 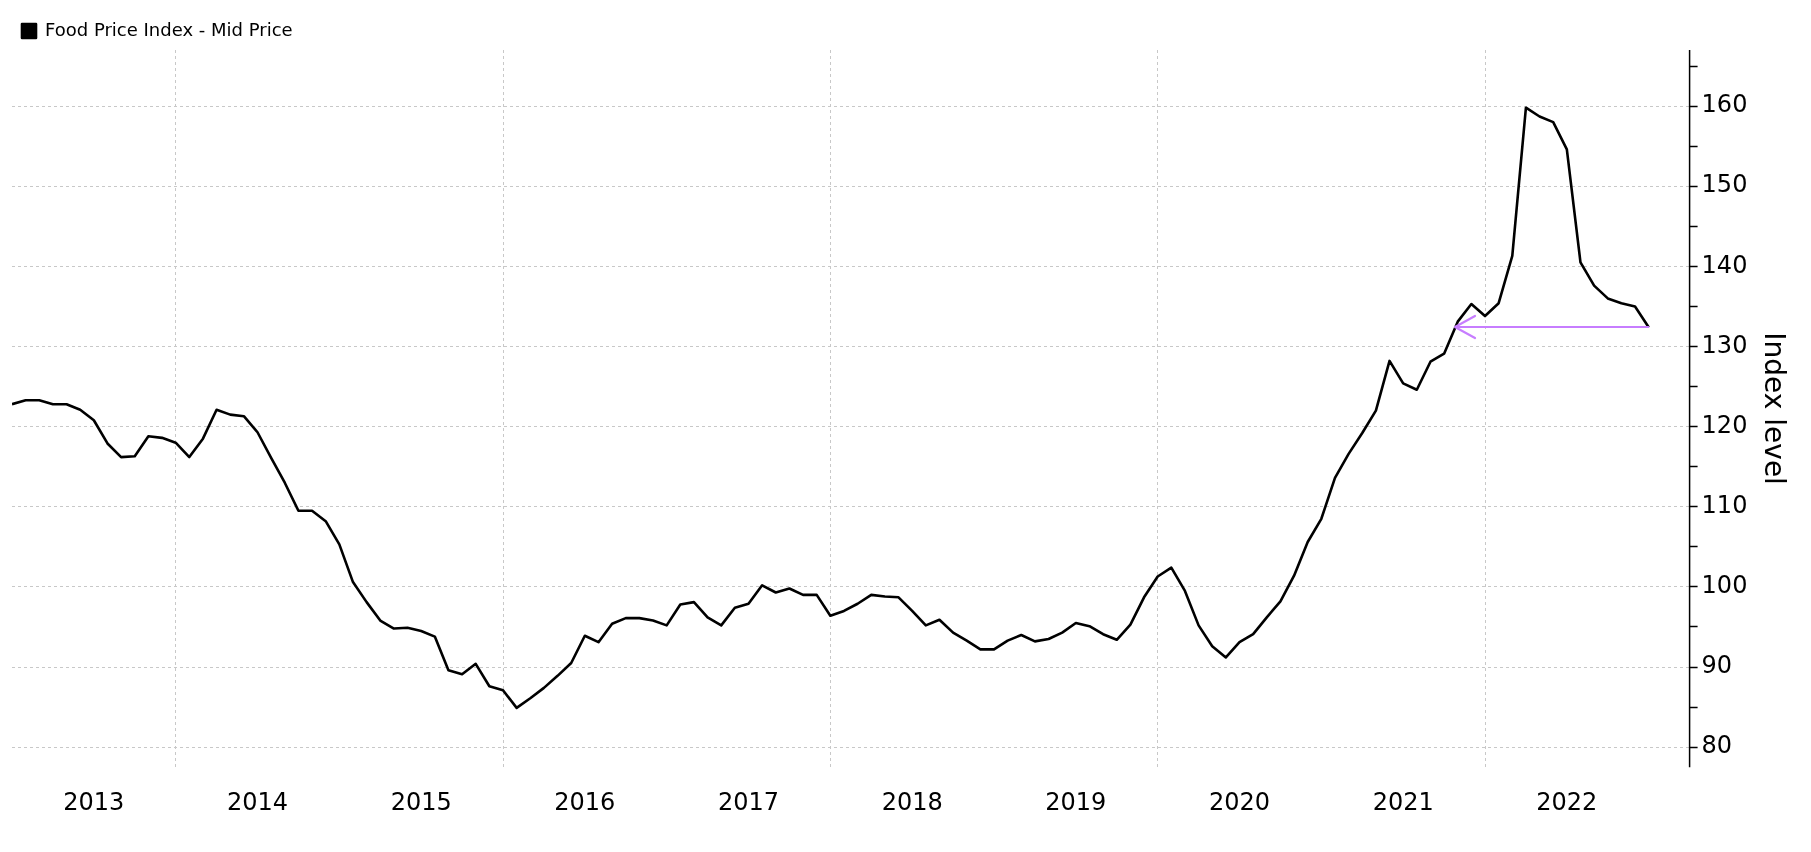 What do you see at coordinates (1774, 408) in the screenshot?
I see `y-axis-title: Index level` at bounding box center [1774, 408].